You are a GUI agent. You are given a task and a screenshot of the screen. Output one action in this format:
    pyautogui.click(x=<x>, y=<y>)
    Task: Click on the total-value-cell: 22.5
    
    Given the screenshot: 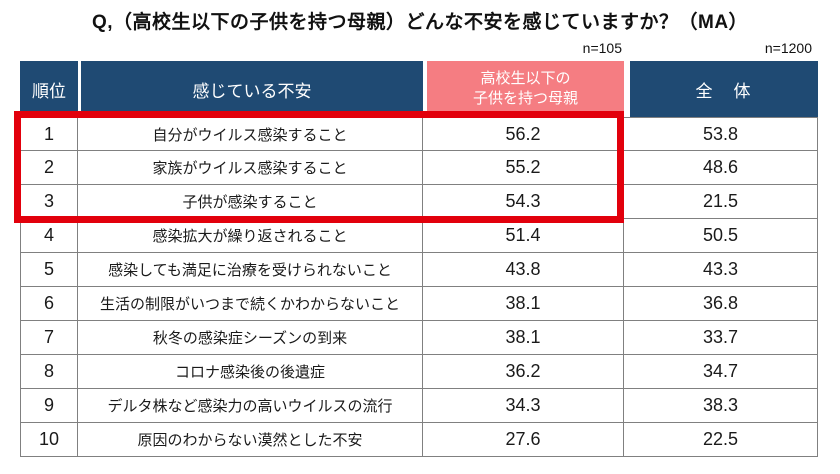 What is the action you would take?
    pyautogui.click(x=721, y=440)
    